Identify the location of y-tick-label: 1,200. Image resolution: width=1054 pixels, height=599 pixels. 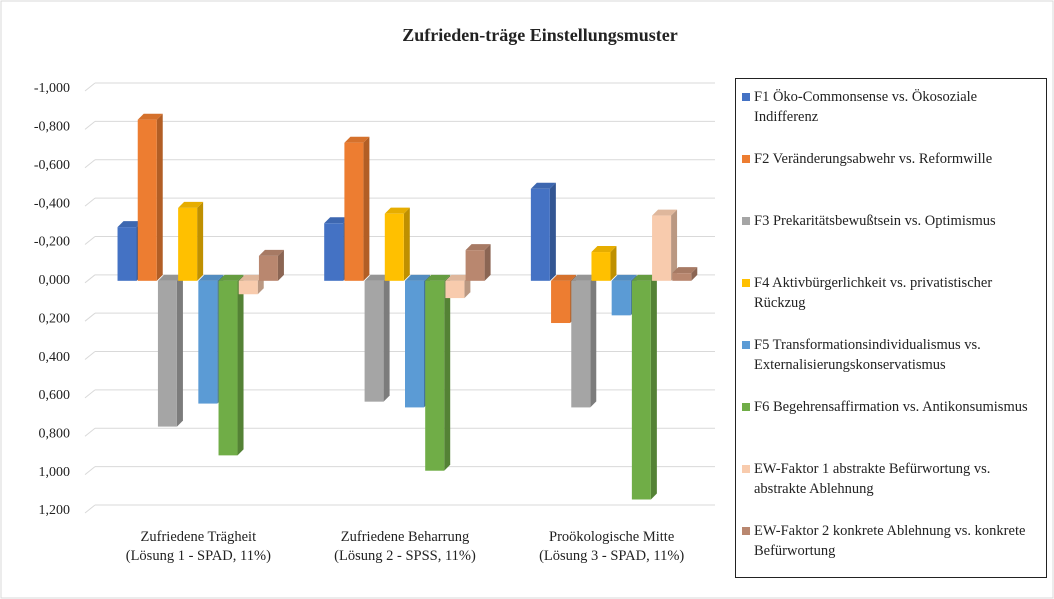
(55, 510).